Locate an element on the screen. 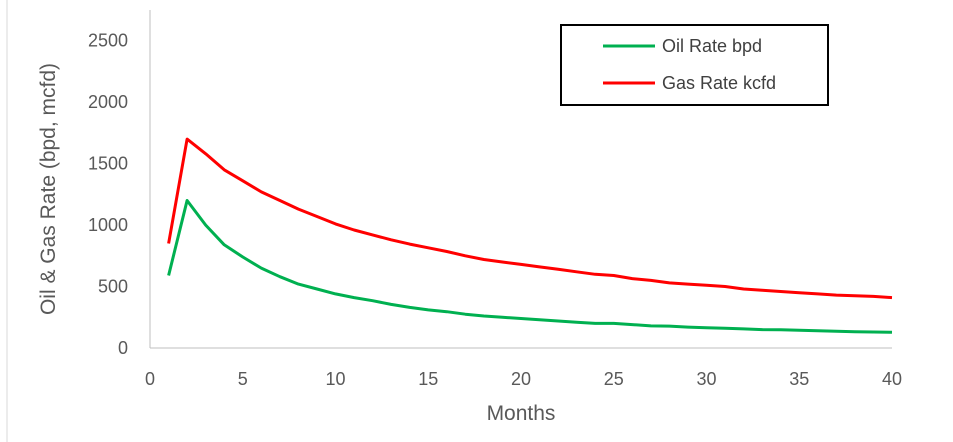 The image size is (953, 442). y-tick-label: 2500 is located at coordinates (108, 41).